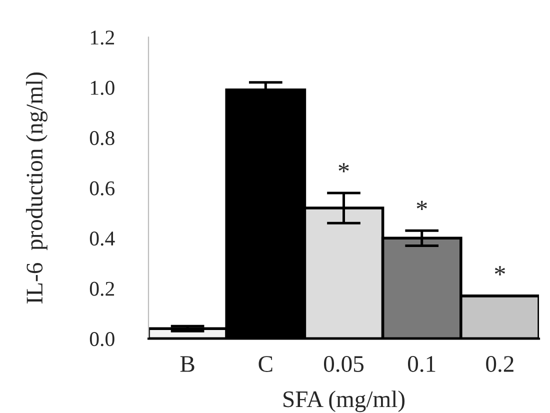 This screenshot has width=550, height=413. What do you see at coordinates (102, 239) in the screenshot?
I see `y-tick-label: 0.4` at bounding box center [102, 239].